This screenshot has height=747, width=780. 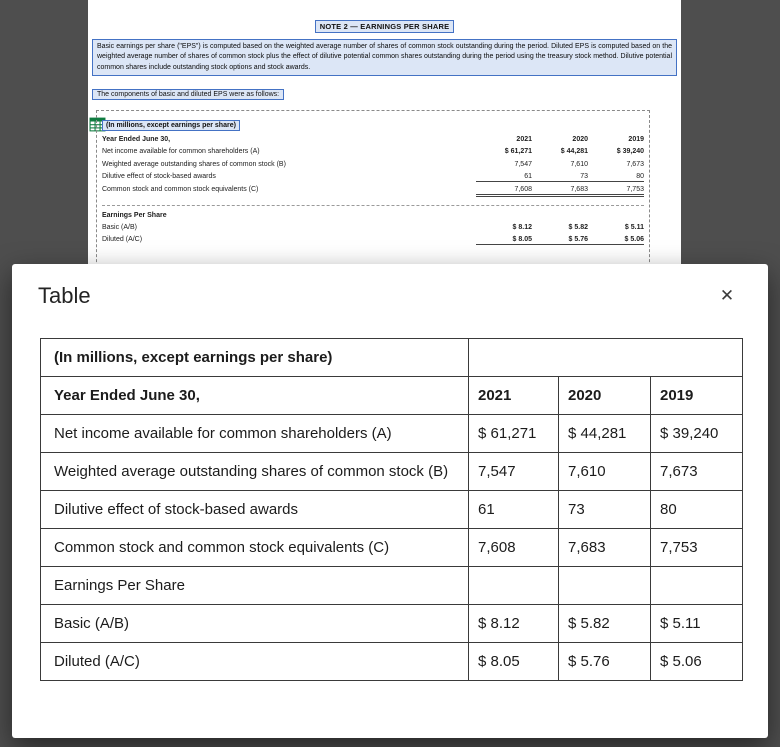 What do you see at coordinates (254, 509) in the screenshot?
I see `table-cell: Dilutive effect of stock-based awards` at bounding box center [254, 509].